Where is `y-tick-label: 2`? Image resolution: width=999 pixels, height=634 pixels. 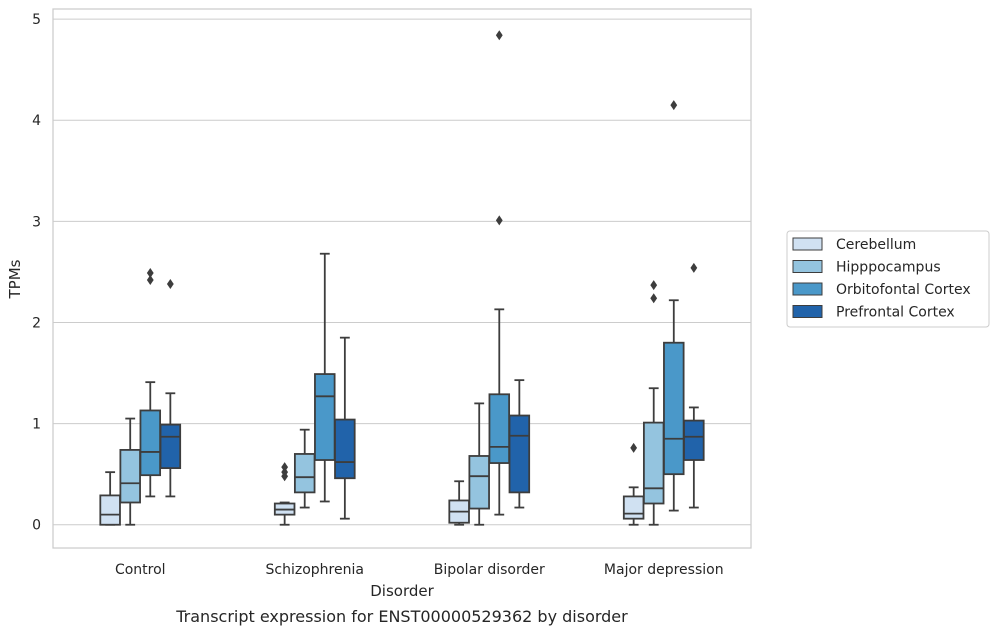
y-tick-label: 2 is located at coordinates (36, 323).